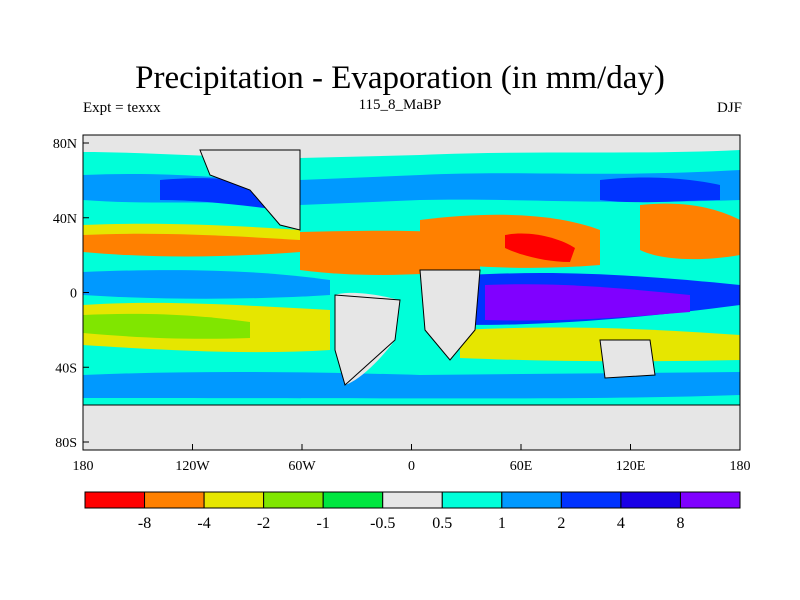 Image resolution: width=800 pixels, height=600 pixels. What do you see at coordinates (144, 523) in the screenshot?
I see `colorbar-label: -8` at bounding box center [144, 523].